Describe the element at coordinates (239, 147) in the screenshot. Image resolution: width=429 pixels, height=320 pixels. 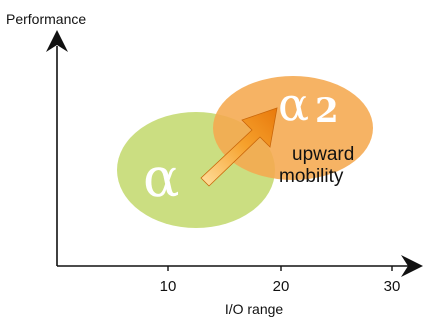
I see `upward-mobility-arrow-icon` at that location.